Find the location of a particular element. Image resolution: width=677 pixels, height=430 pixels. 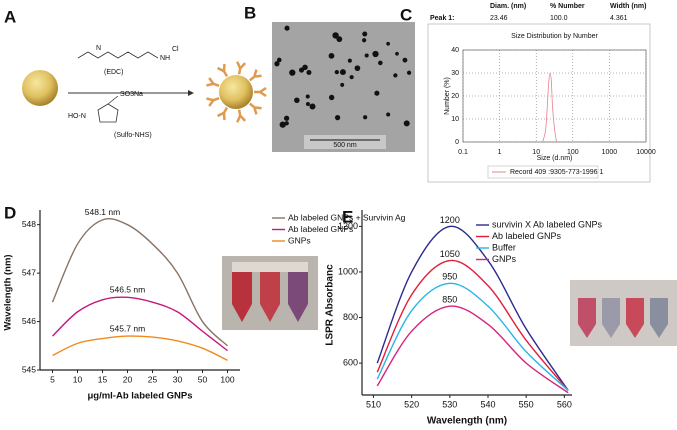

x-tick-label: 530 is located at coordinates (449, 404).